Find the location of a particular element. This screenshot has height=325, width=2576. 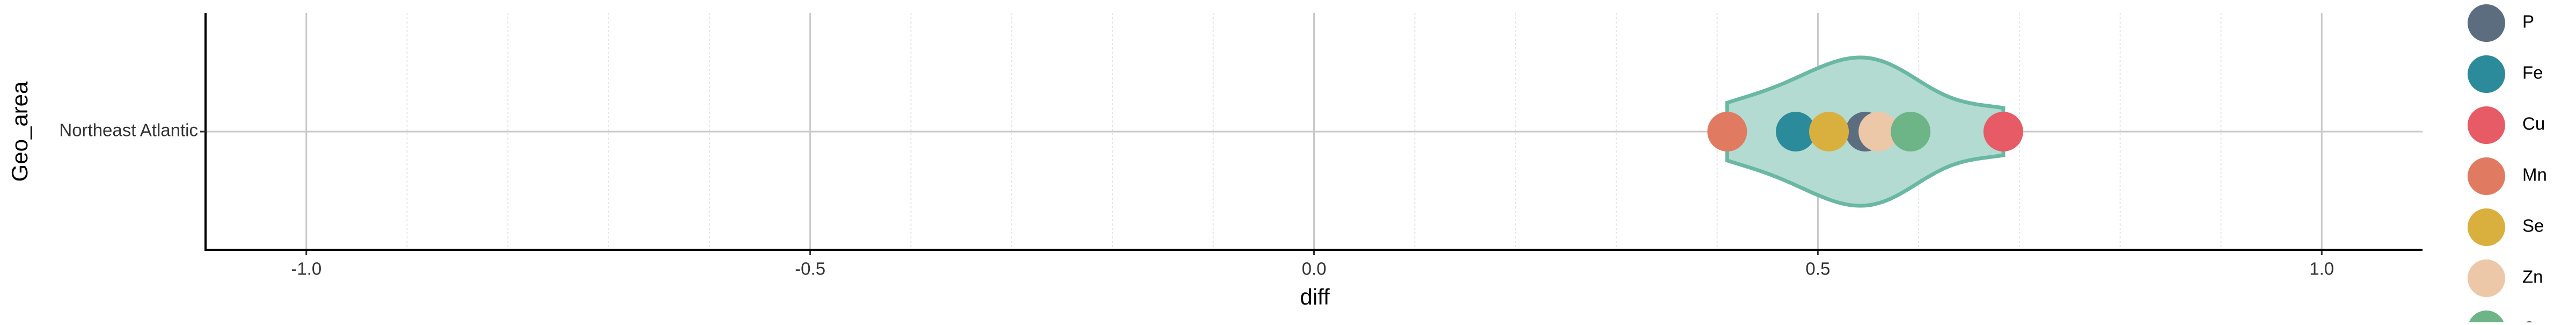

x-tick-label: 0.0 is located at coordinates (1314, 269).